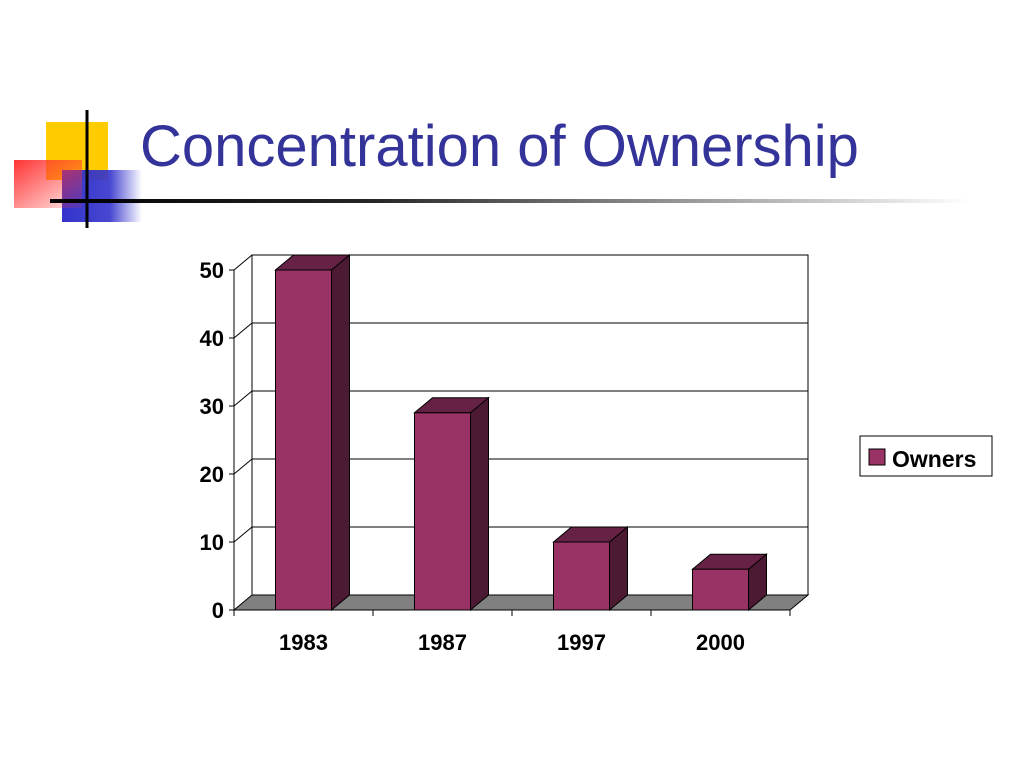  What do you see at coordinates (581, 642) in the screenshot?
I see `x-tick-label: 1997` at bounding box center [581, 642].